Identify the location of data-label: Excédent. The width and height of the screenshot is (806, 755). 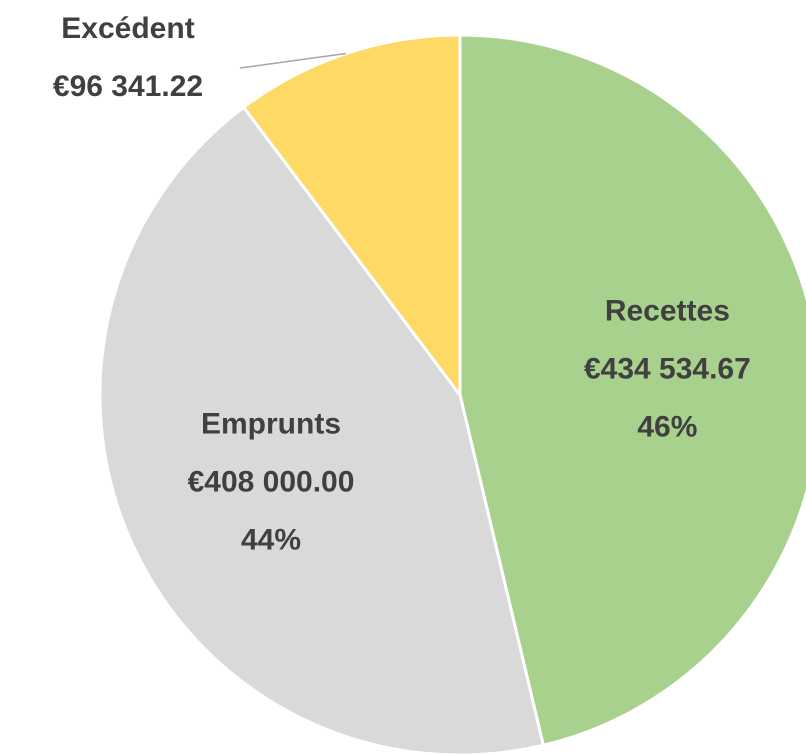
(127, 28).